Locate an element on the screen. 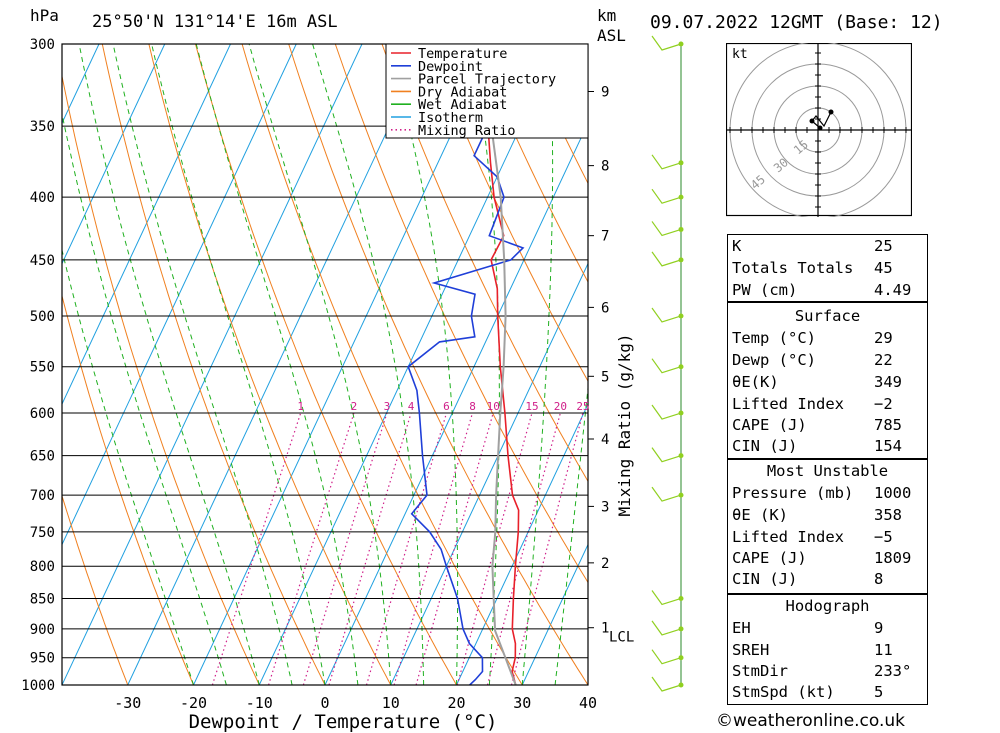 The height and width of the screenshot is (733, 1000). pressure-tick-label: 650 is located at coordinates (42, 457).